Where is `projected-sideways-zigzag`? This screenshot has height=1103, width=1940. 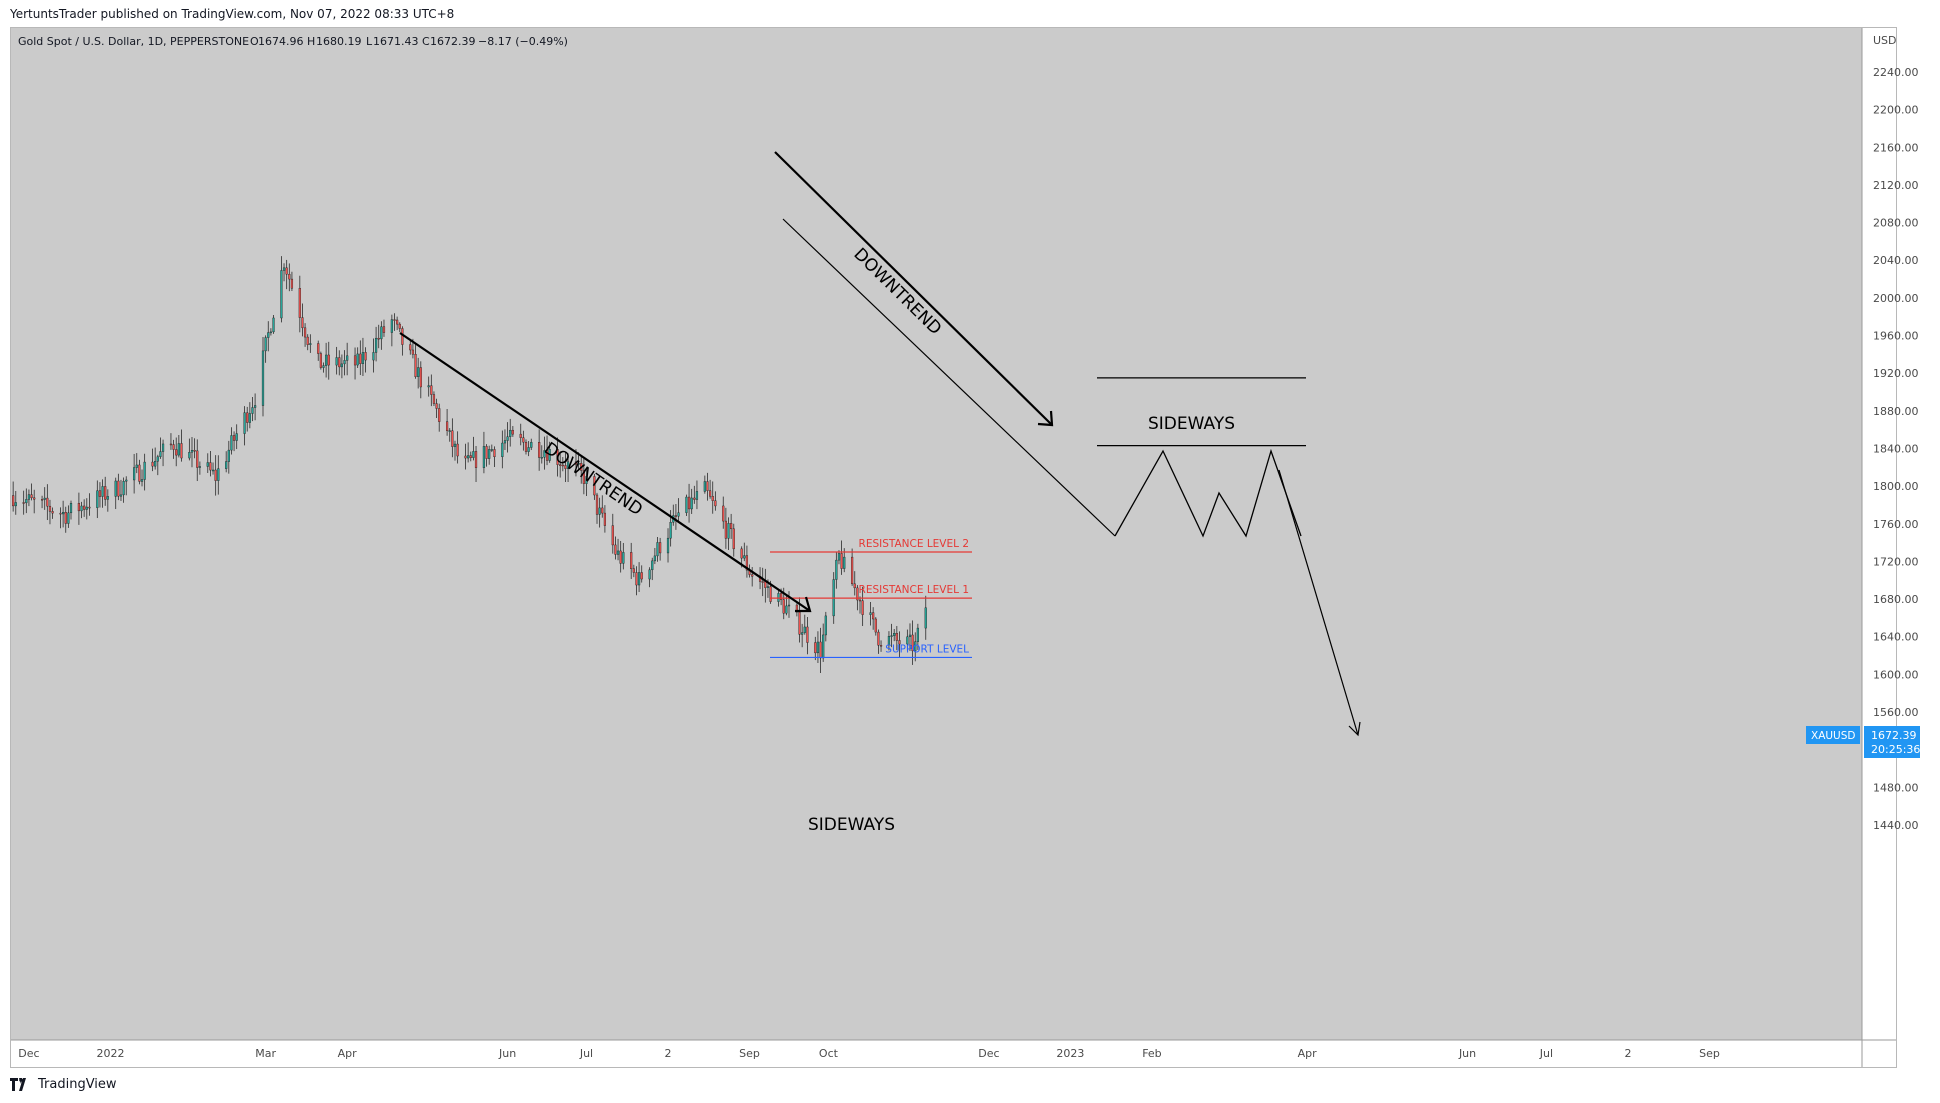
projected-sideways-zigzag is located at coordinates (1208, 493).